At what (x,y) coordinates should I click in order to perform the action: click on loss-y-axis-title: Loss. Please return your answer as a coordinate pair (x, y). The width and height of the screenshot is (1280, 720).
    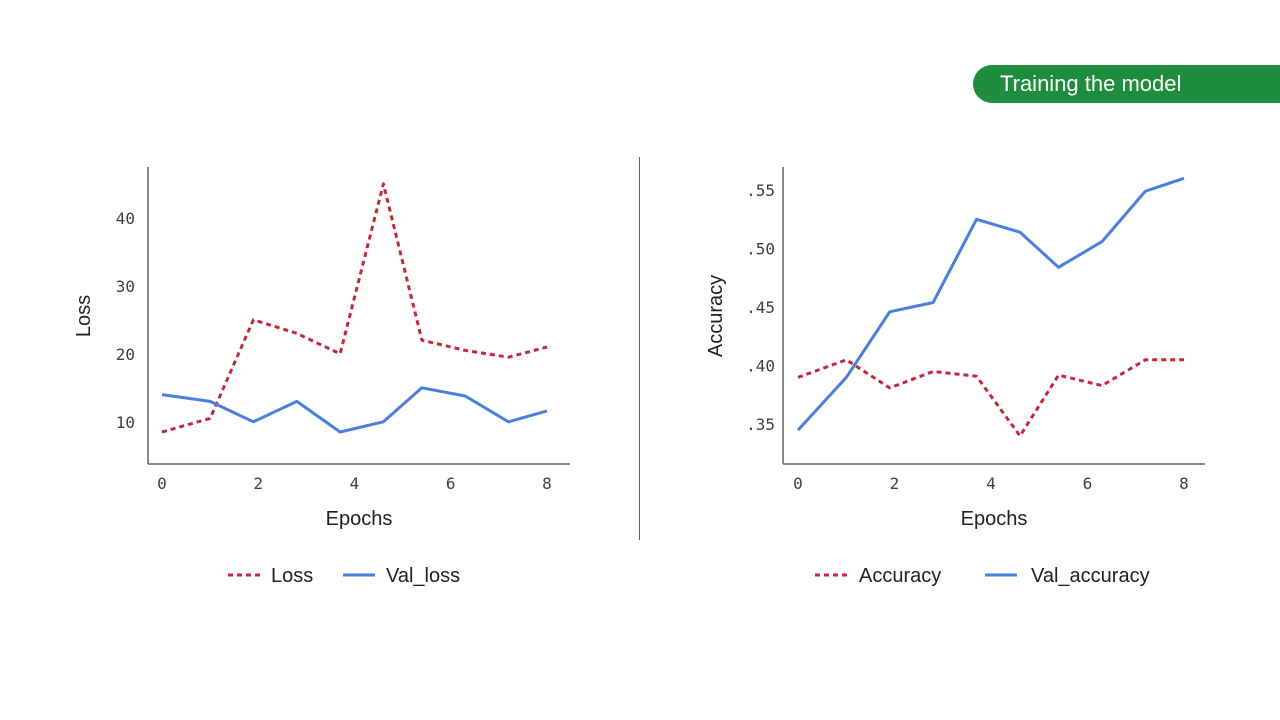
    Looking at the image, I should click on (84, 316).